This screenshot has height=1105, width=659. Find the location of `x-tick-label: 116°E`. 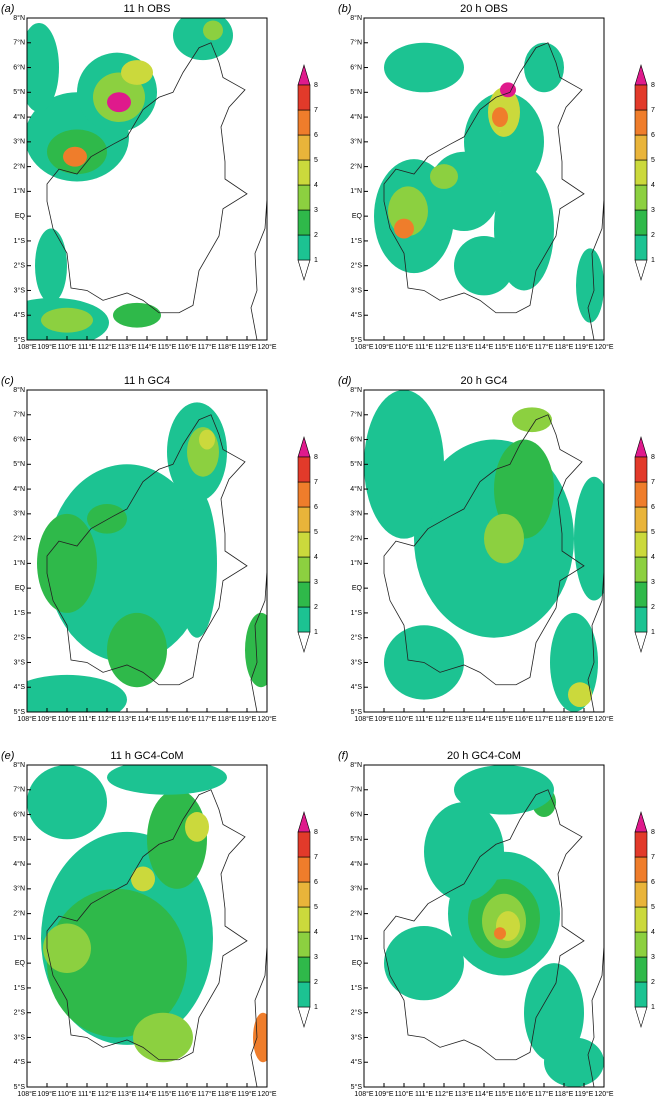

x-tick-label: 116°E is located at coordinates (524, 719).